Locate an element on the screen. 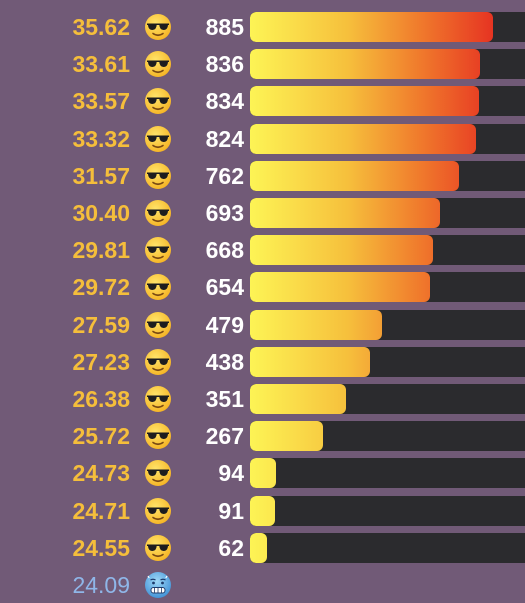  temperature-value: 33.32 is located at coordinates (101, 138).